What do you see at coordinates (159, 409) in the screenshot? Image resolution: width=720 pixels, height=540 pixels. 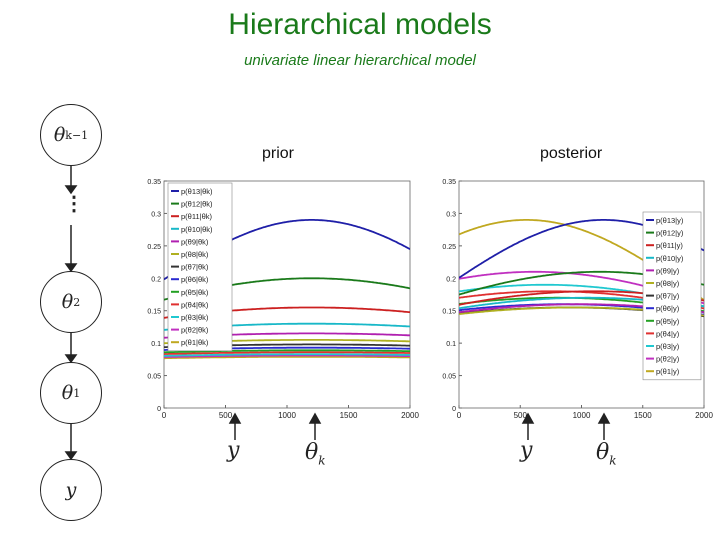 I see `prior-ytick-label: 0` at bounding box center [159, 409].